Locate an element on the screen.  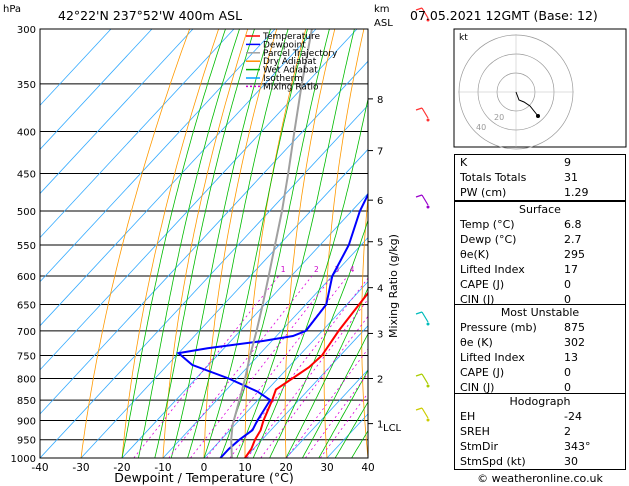
pressure-tick-label: 450 is located at coordinates (26, 174).